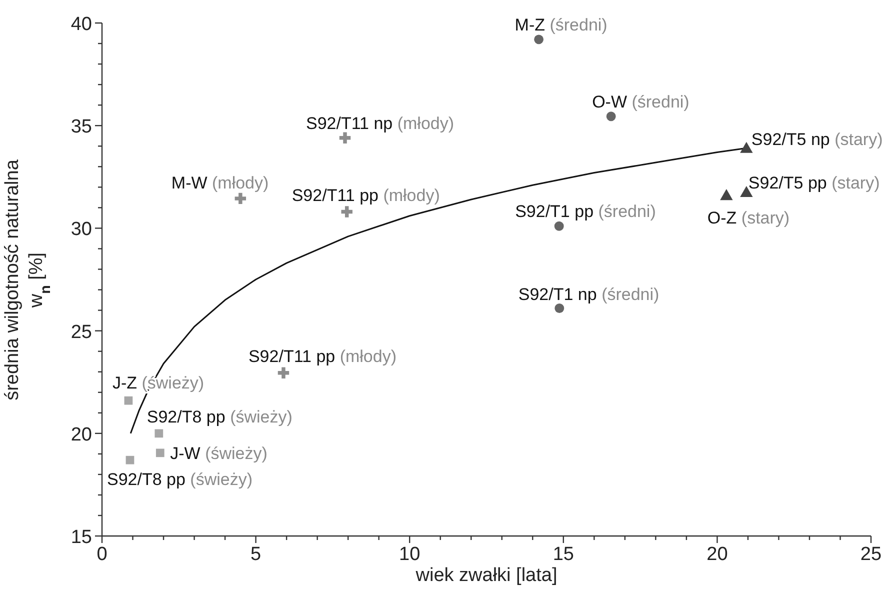 Image resolution: width=895 pixels, height=589 pixels. What do you see at coordinates (817, 140) in the screenshot?
I see `annotation: S92/T5 np (stary)` at bounding box center [817, 140].